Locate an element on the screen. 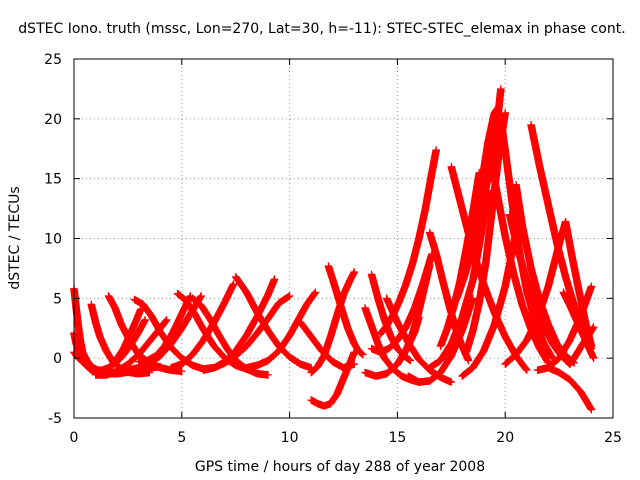 This screenshot has height=480, width=640. x-tick-label: 25 is located at coordinates (613, 438).